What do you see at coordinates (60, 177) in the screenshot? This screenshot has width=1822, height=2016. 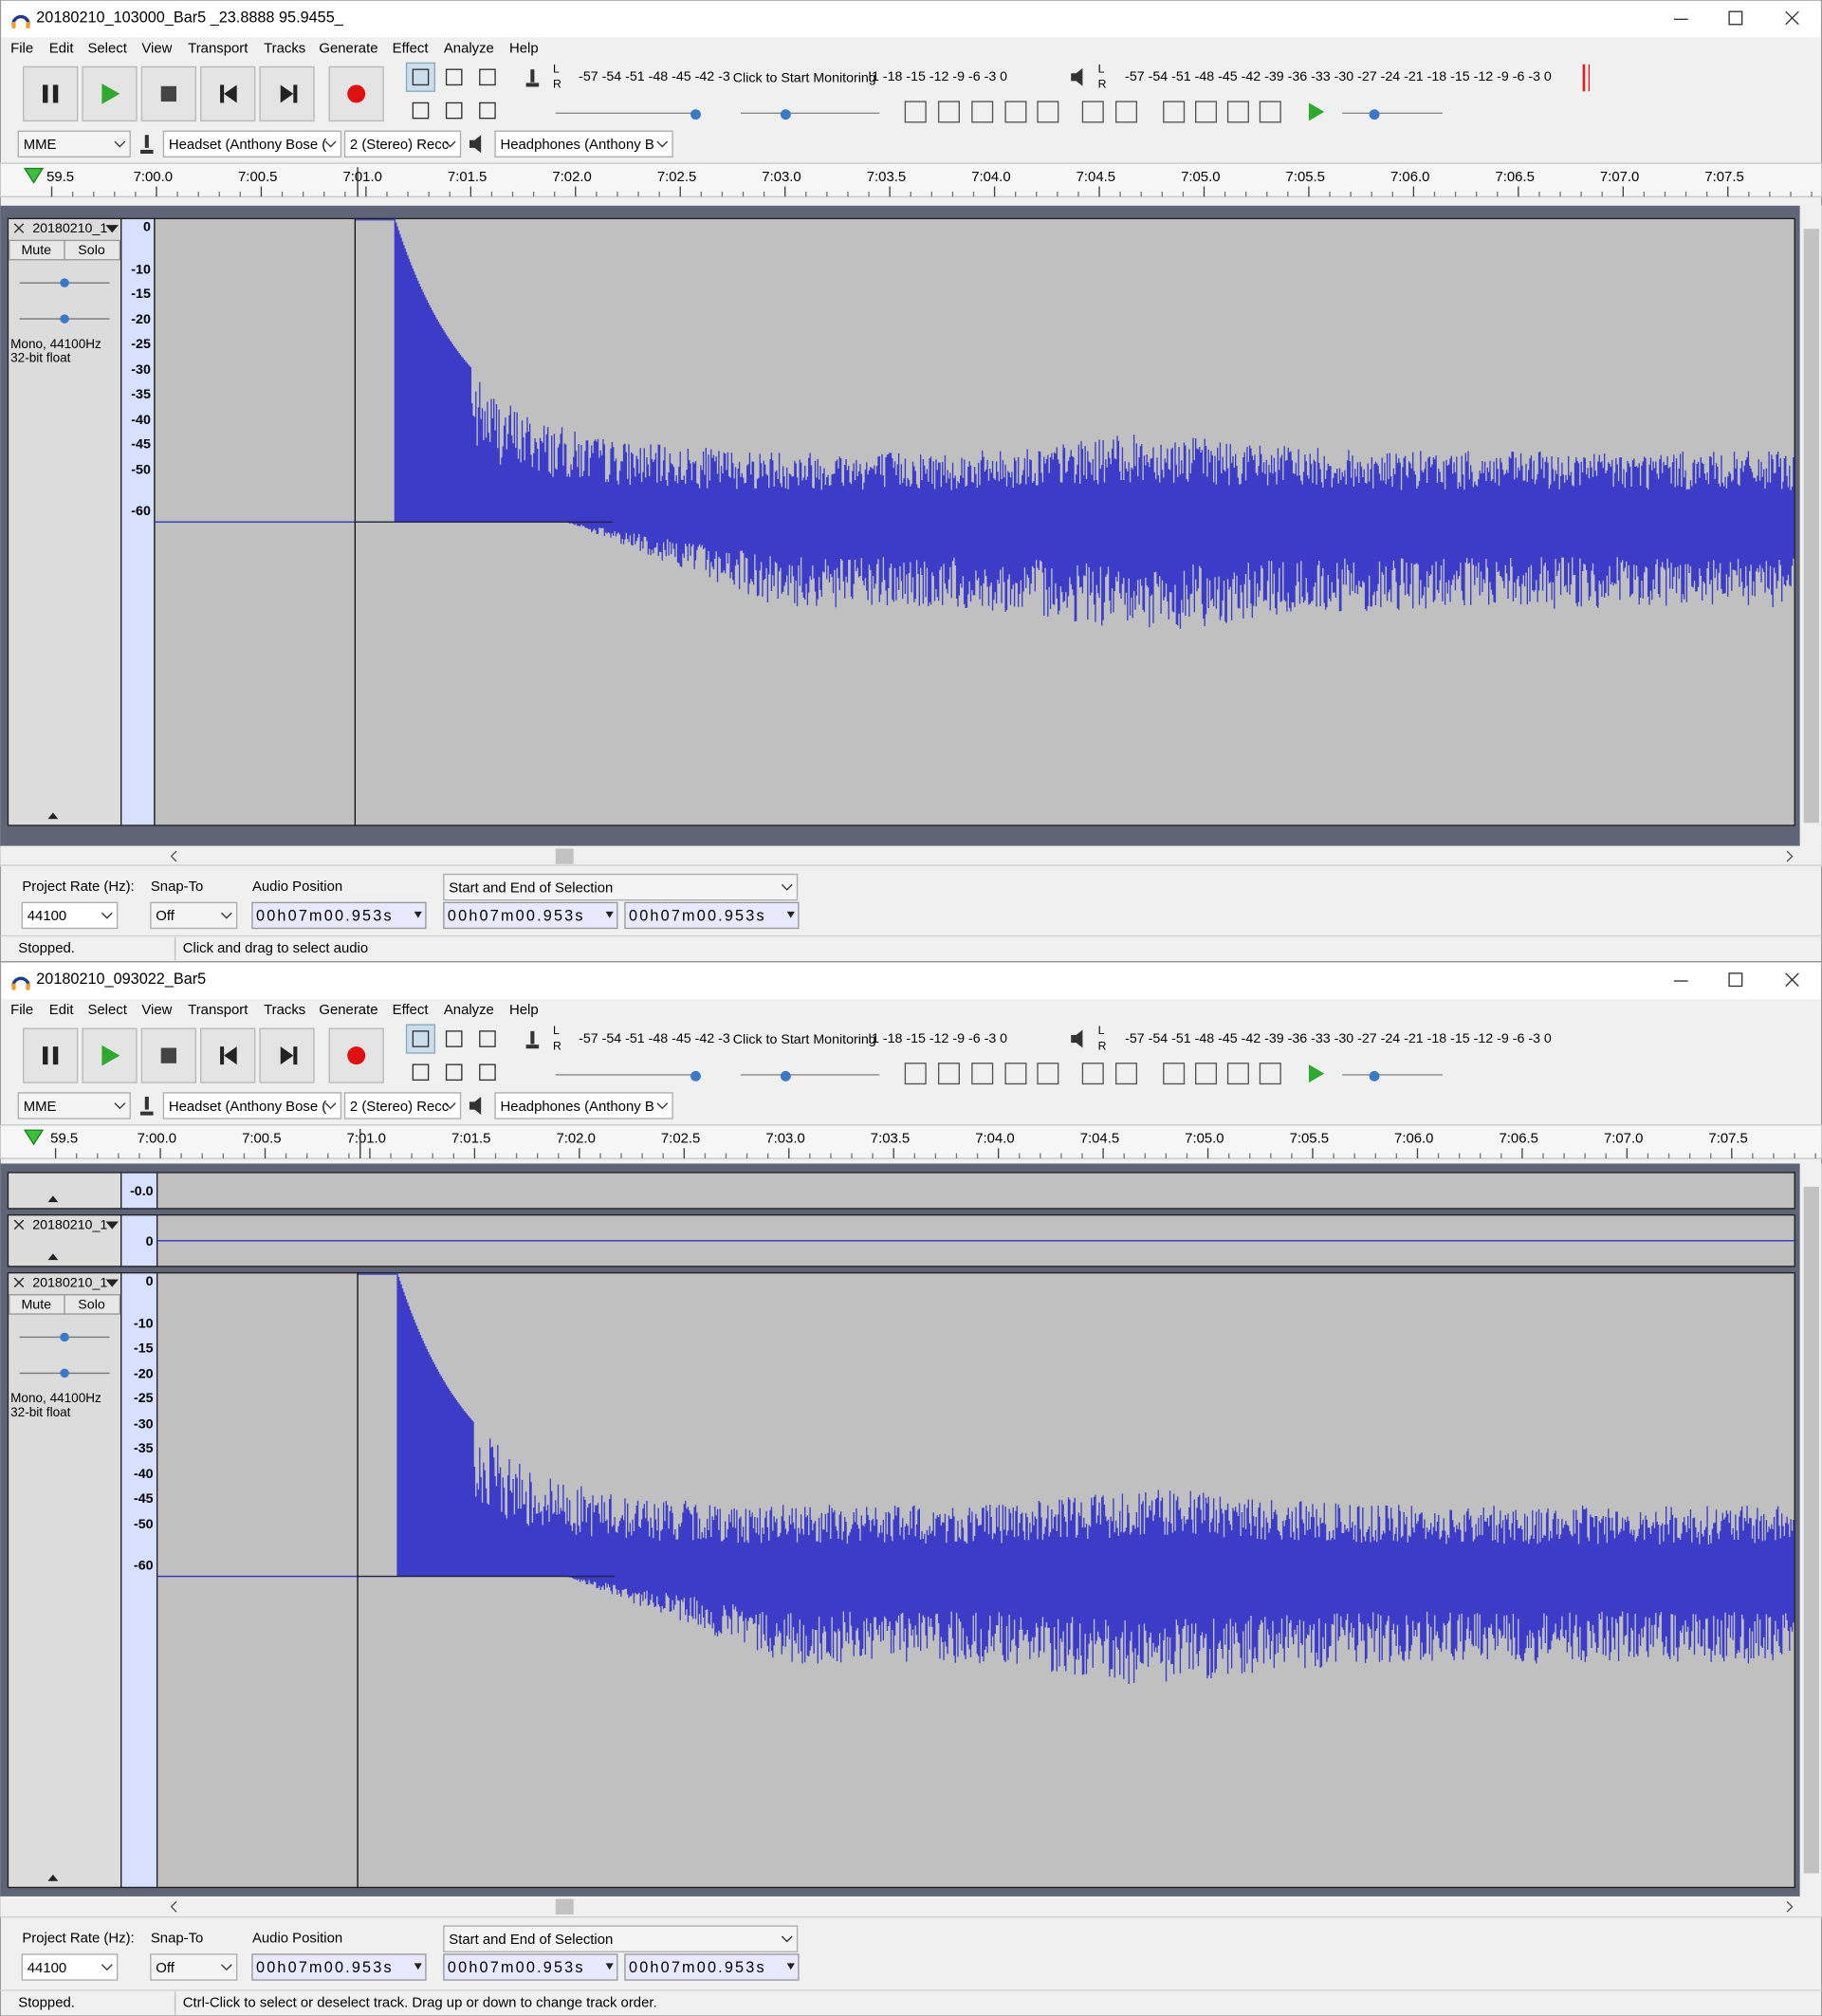 I see `ruler-label: 59.5` at bounding box center [60, 177].